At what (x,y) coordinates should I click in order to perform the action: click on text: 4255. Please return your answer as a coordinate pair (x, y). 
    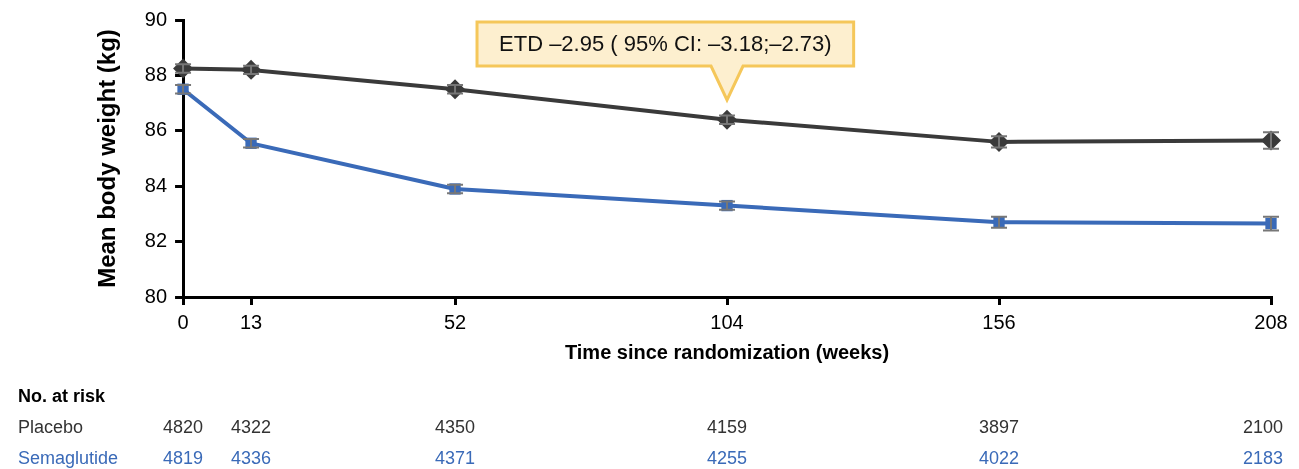
    Looking at the image, I should click on (727, 457).